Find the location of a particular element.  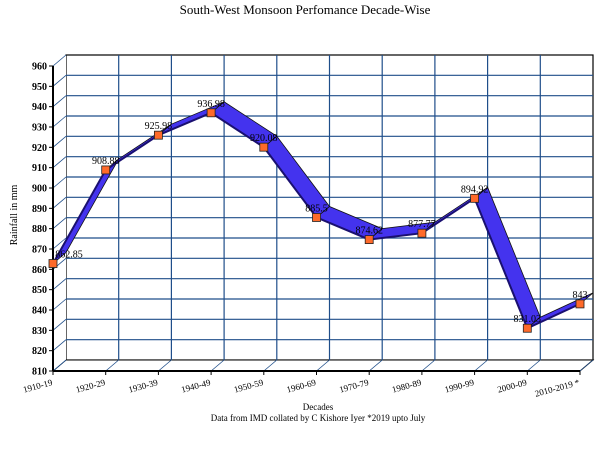

data-label: 894.92 is located at coordinates (475, 189).